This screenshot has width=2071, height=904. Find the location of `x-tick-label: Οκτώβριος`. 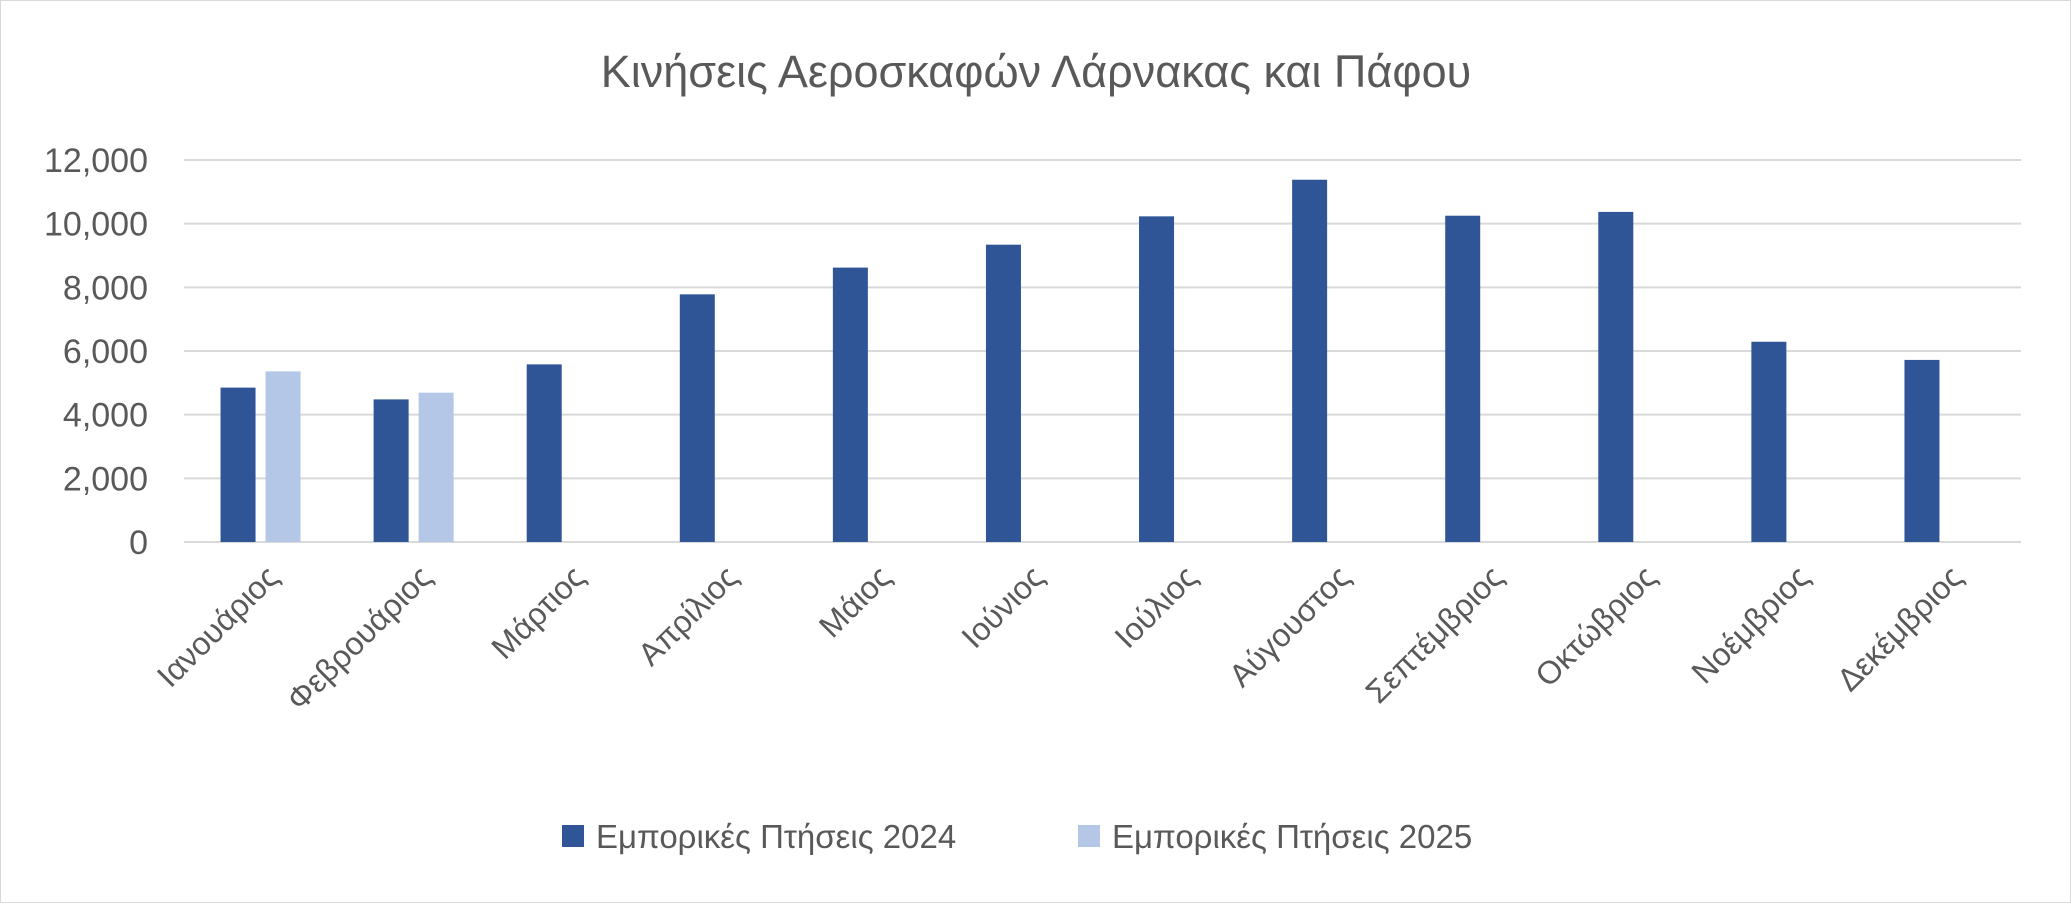

x-tick-label: Οκτώβριος is located at coordinates (1595, 625).